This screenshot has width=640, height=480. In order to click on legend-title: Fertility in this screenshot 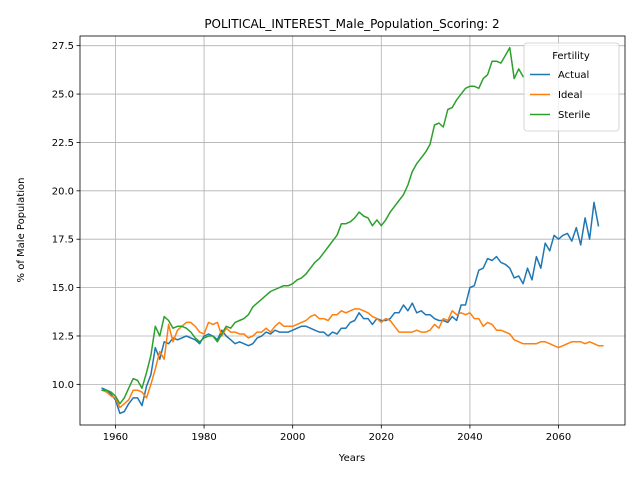, I will do `click(571, 56)`.